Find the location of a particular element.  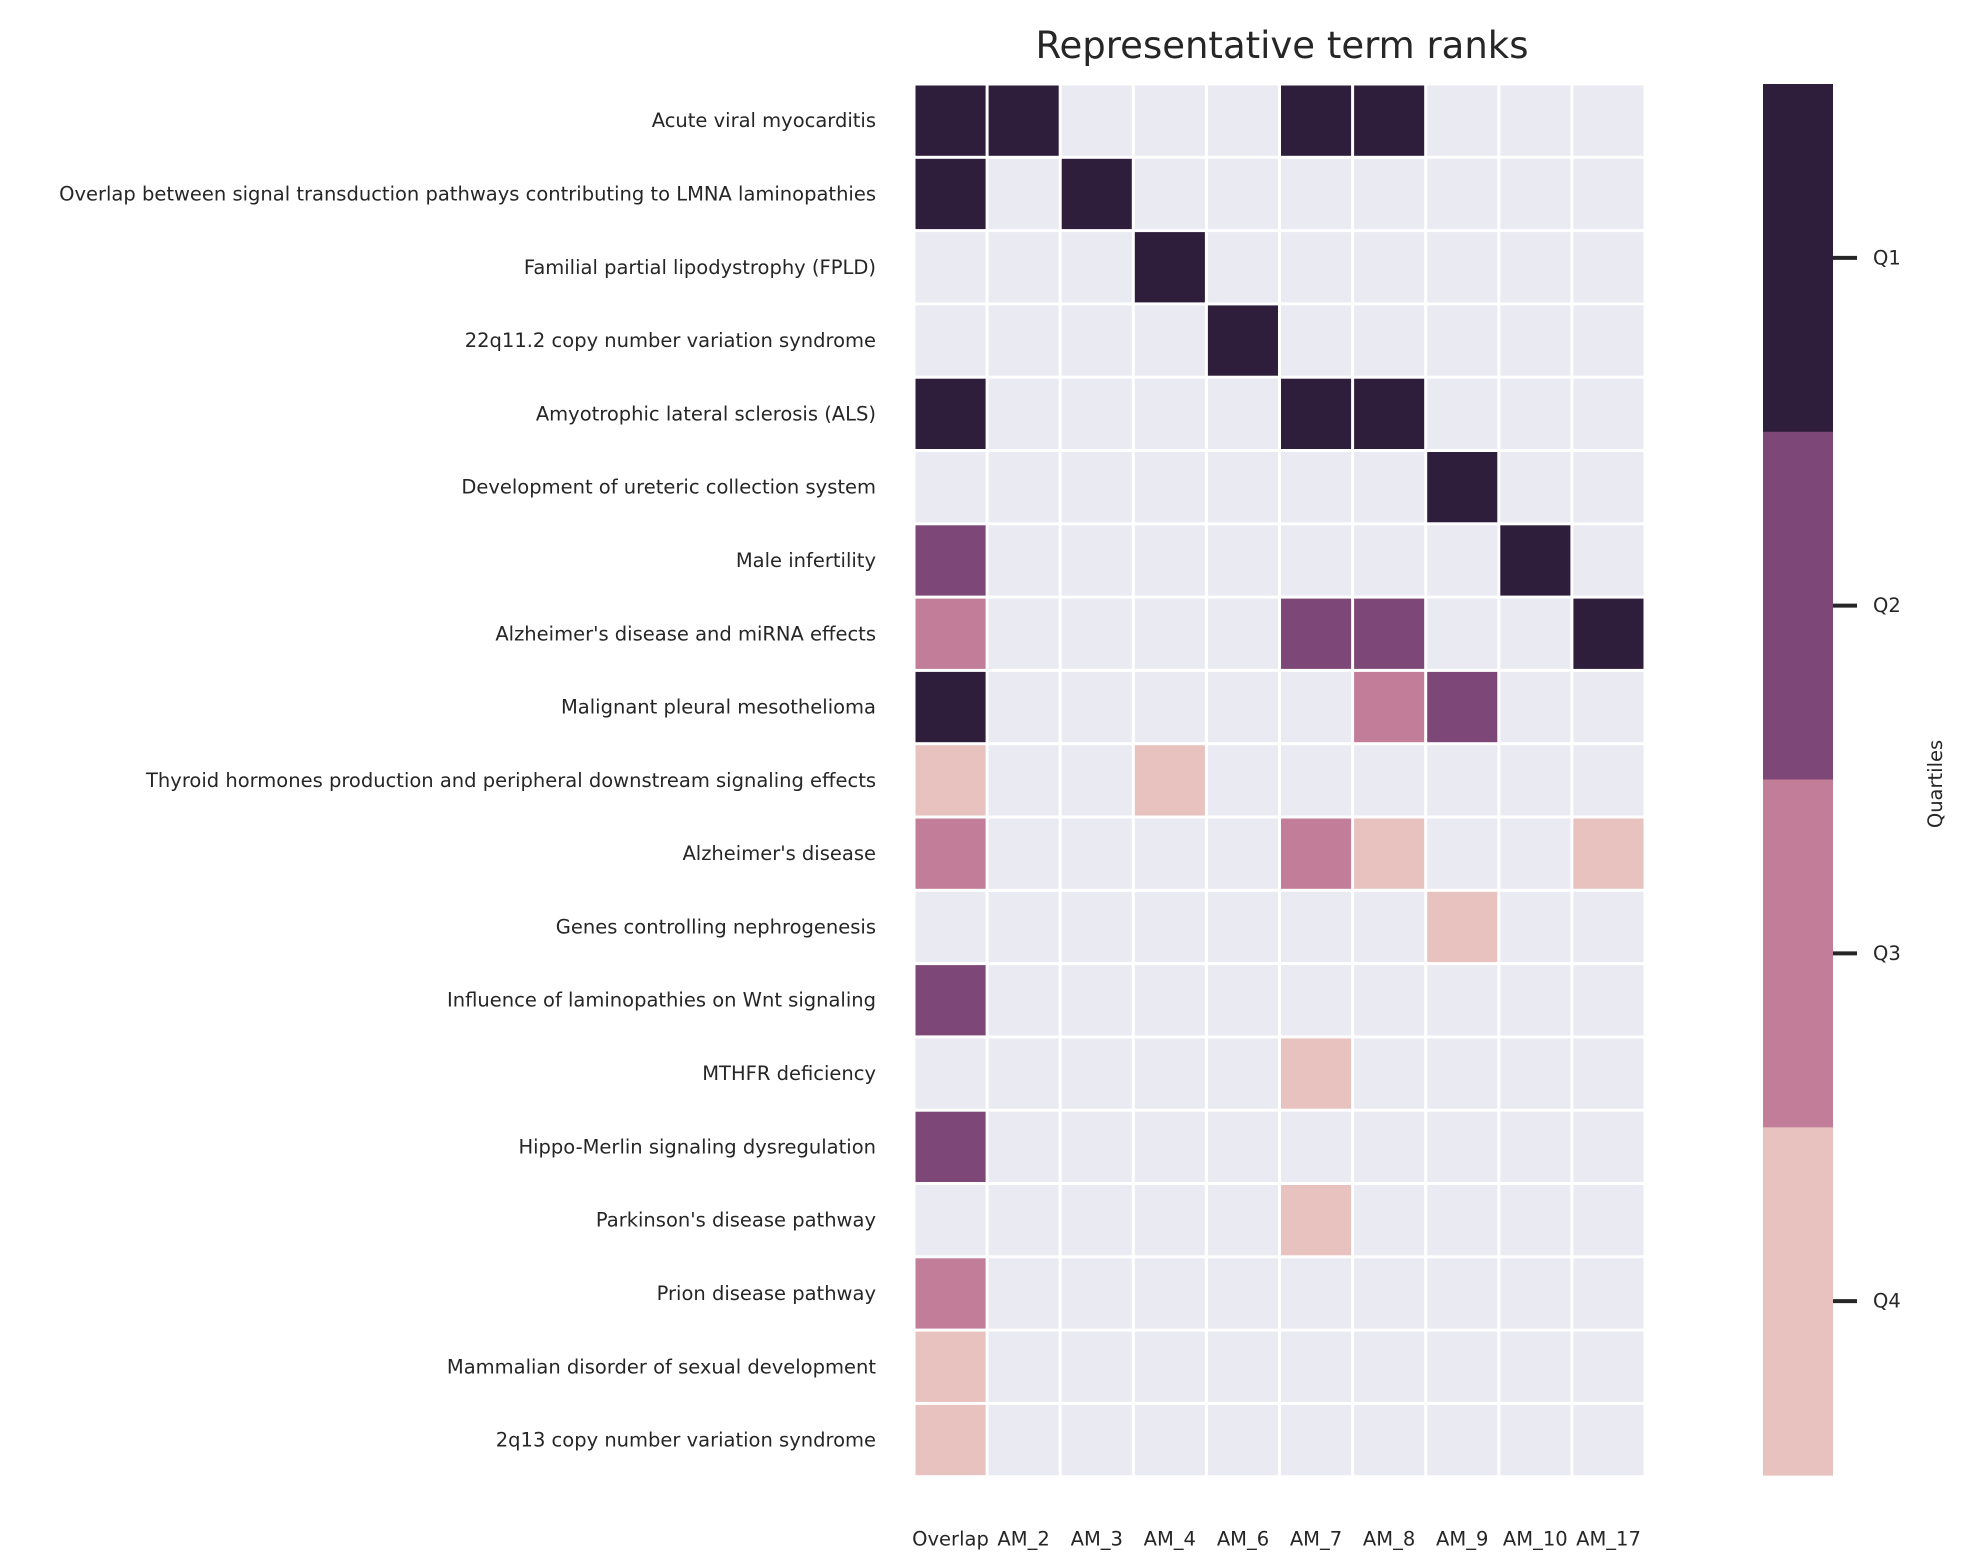

row-label: Amyotrophic lateral sclerosis (ALS) is located at coordinates (706, 413).